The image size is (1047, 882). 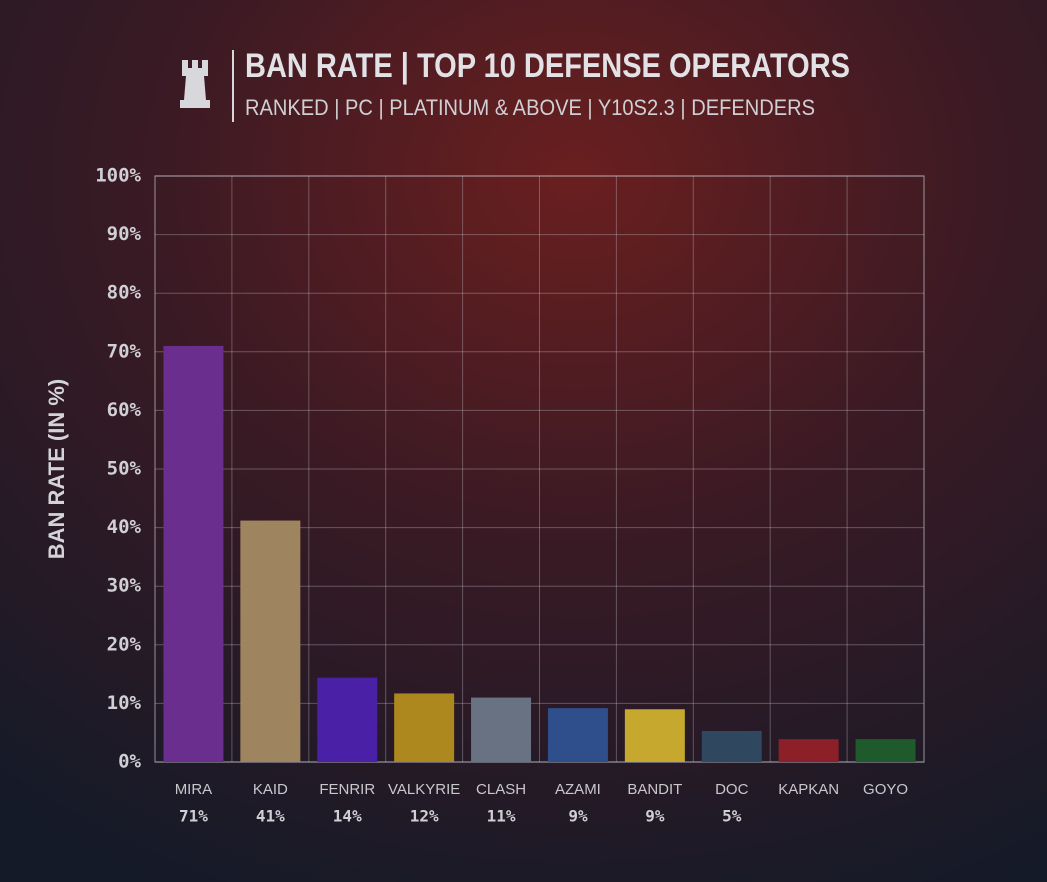 I want to click on x-tick-label: MIRA, so click(x=194, y=789).